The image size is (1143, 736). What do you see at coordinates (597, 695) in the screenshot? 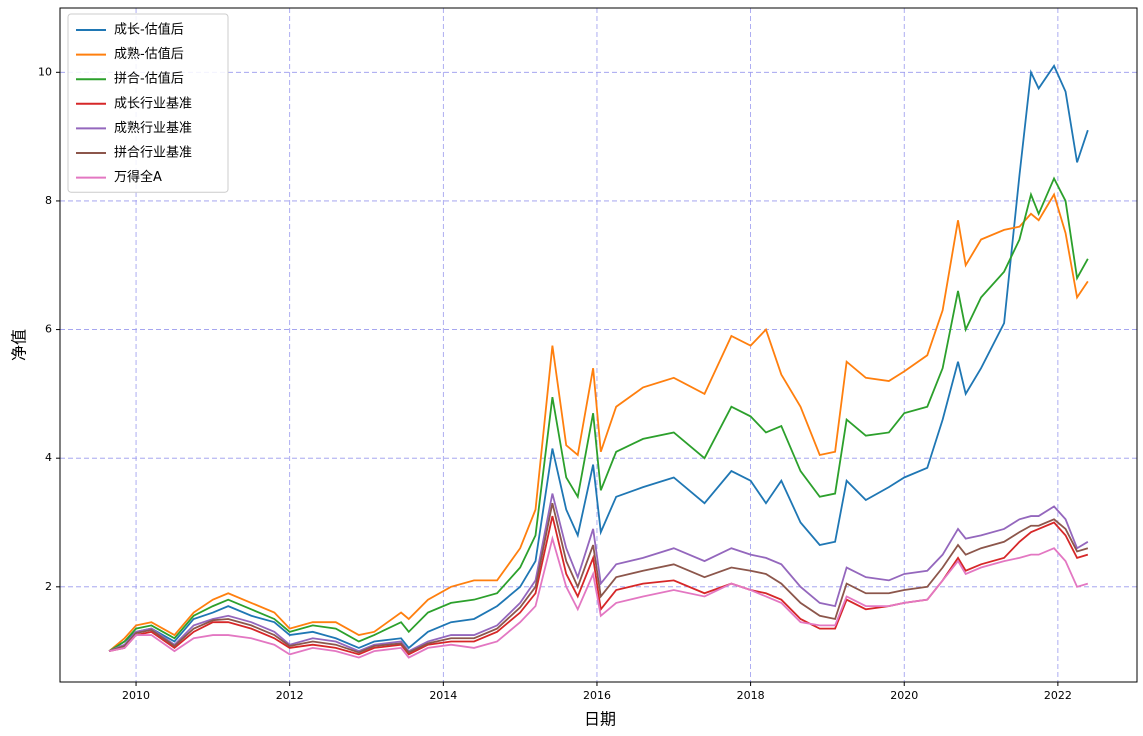
I see `x-tick-label: 2016` at bounding box center [597, 695].